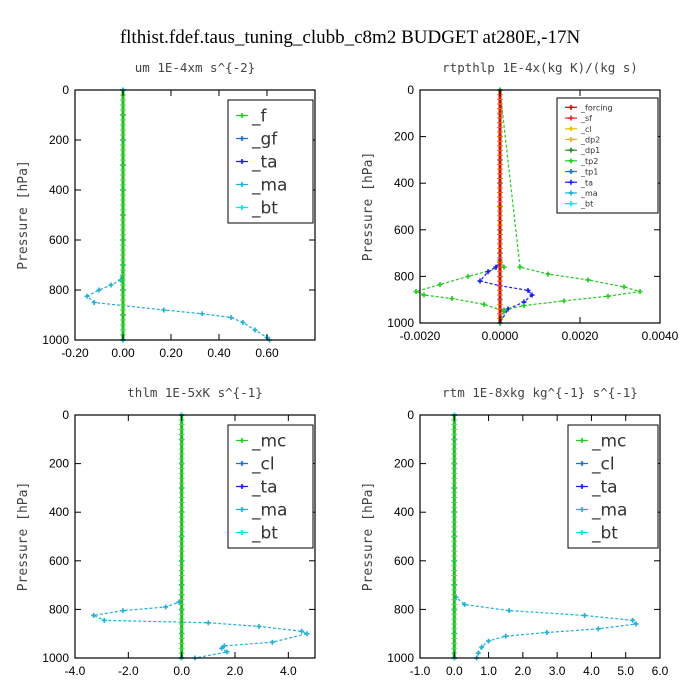  What do you see at coordinates (523, 671) in the screenshot?
I see `x-tick-label: 2.0` at bounding box center [523, 671].